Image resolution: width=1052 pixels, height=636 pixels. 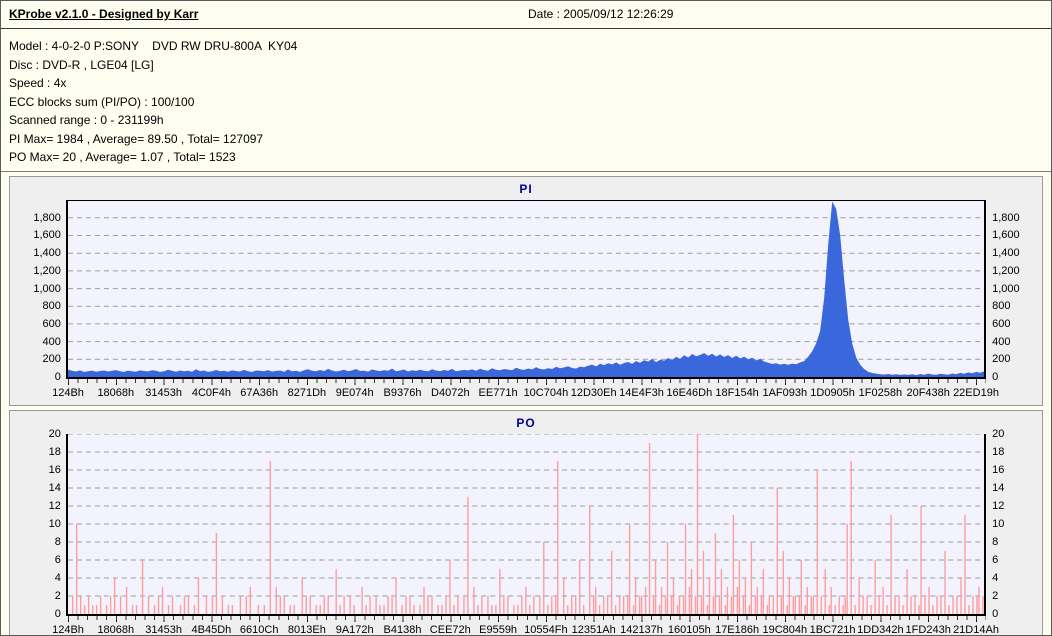 I want to click on pi-chart-title: PI, so click(x=526, y=189).